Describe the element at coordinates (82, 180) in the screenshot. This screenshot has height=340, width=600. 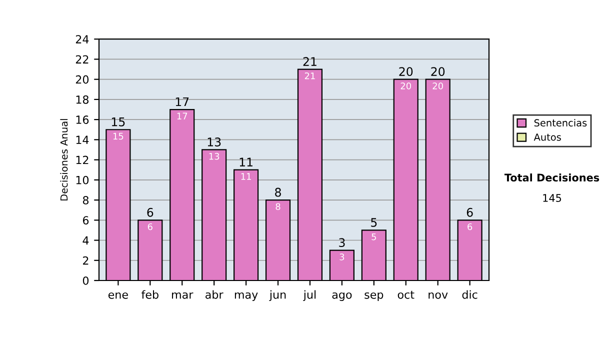
I see `y-tick-label: 10` at that location.